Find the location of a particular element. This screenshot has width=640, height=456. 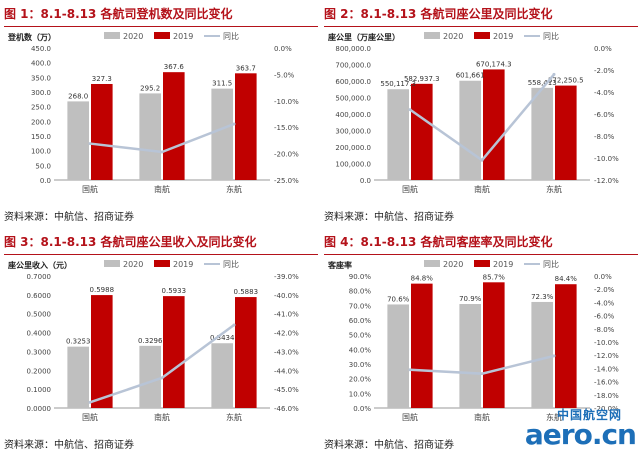

y-tick-label: 200.0 is located at coordinates (41, 122).